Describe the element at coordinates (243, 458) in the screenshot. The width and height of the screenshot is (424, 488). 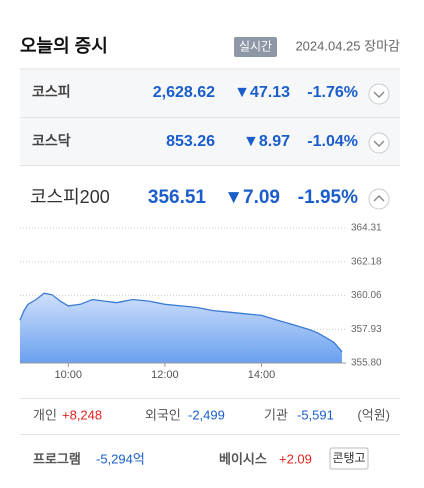
I see `basis-label: 베이시스` at that location.